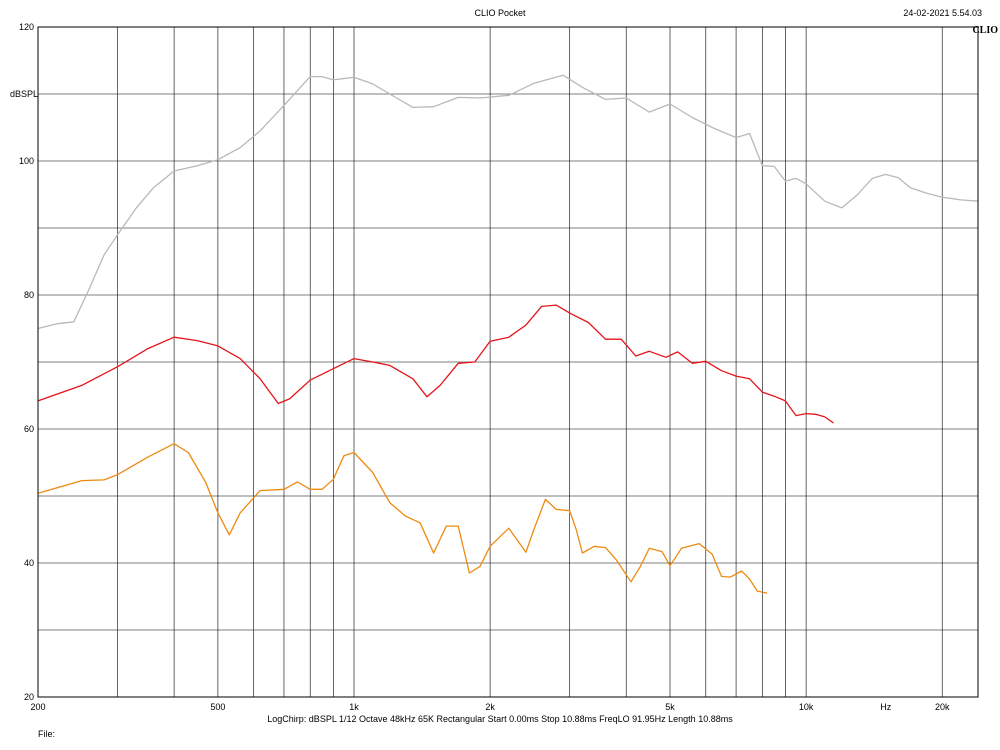  I want to click on x-tick-label: 20k, so click(942, 707).